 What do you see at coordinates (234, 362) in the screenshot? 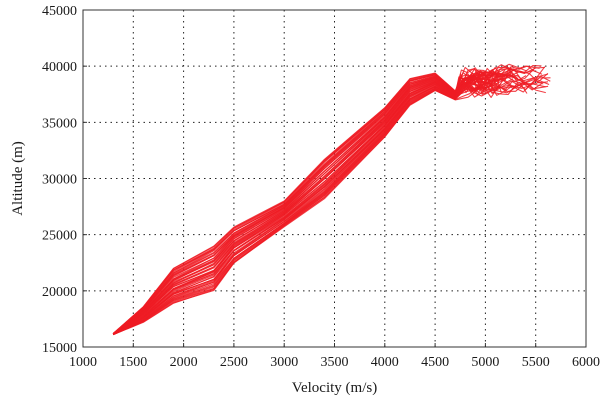
I see `x-tick-label: 2500` at bounding box center [234, 362].